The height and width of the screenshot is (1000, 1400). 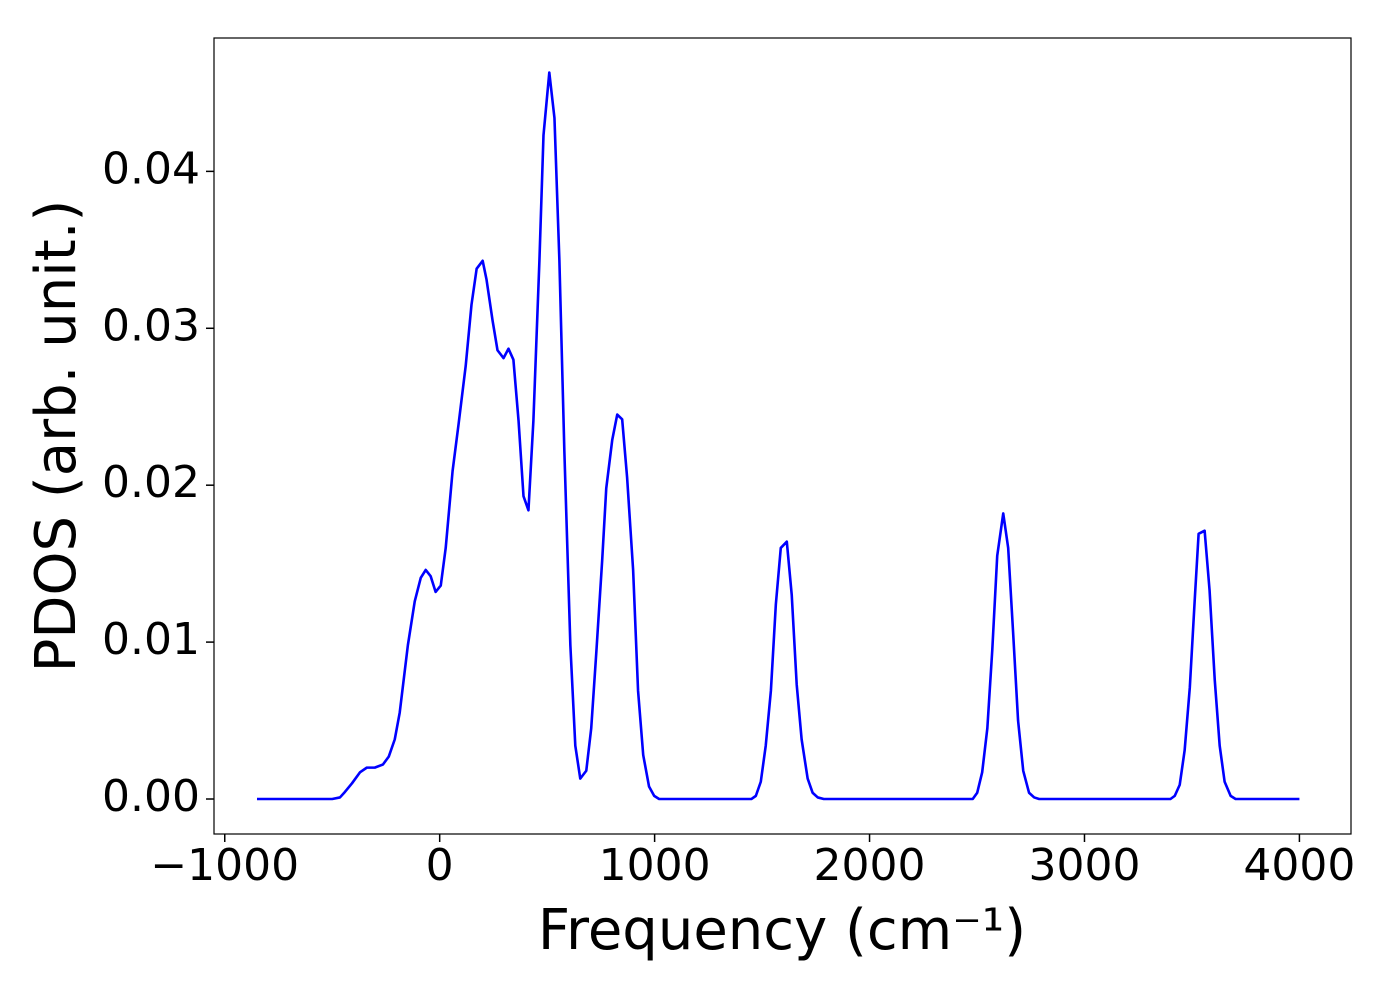 What do you see at coordinates (151, 482) in the screenshot?
I see `y-tick-label: 0.02` at bounding box center [151, 482].